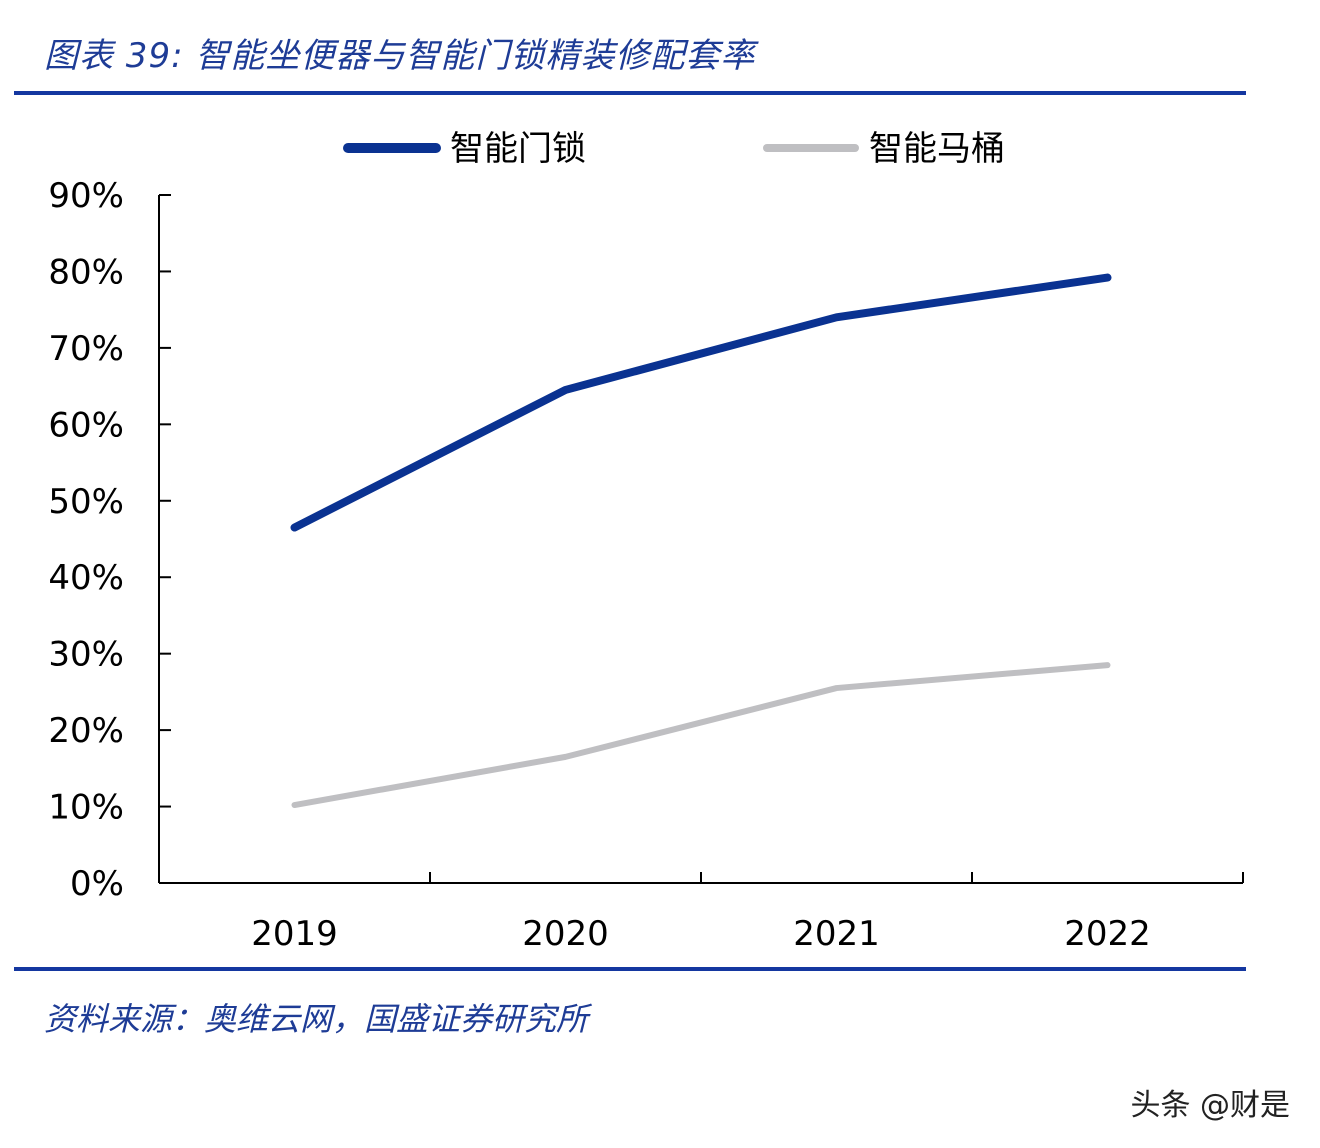 The height and width of the screenshot is (1148, 1320). Describe the element at coordinates (86, 425) in the screenshot. I see `y-tick-label: 60%` at that location.